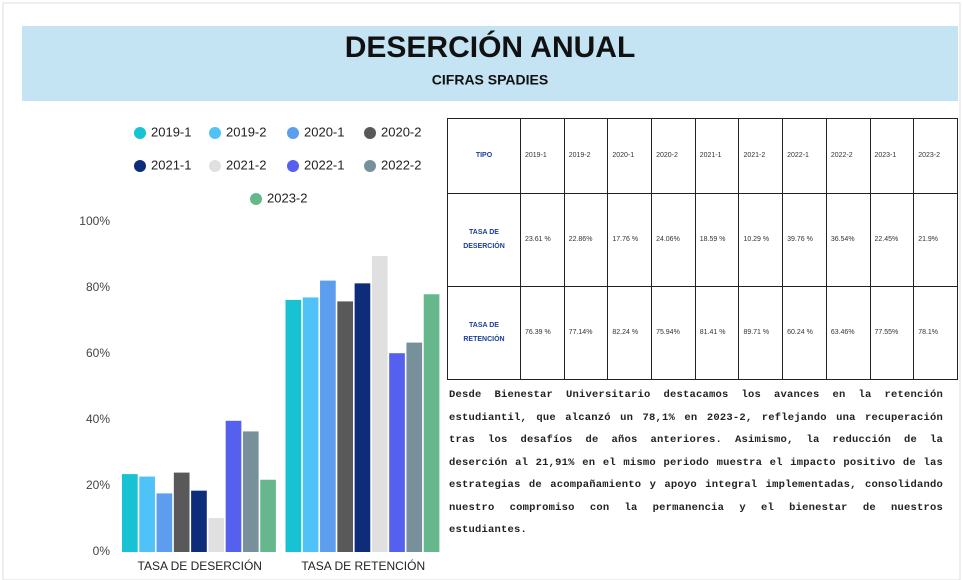 Image resolution: width=963 pixels, height=580 pixels. I want to click on legend-label: 2023-2, so click(287, 197).